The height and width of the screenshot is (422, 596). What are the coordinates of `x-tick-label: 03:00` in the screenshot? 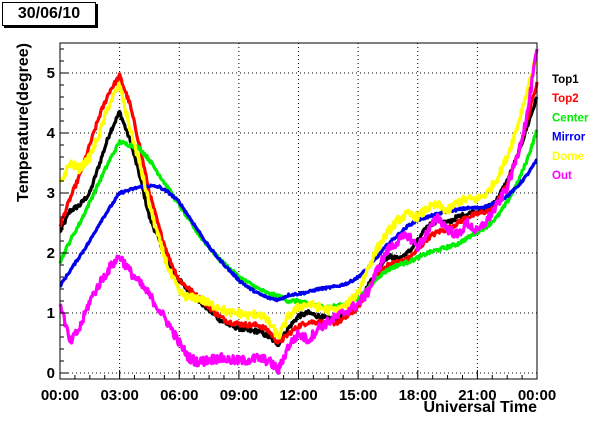 It's located at (119, 395).